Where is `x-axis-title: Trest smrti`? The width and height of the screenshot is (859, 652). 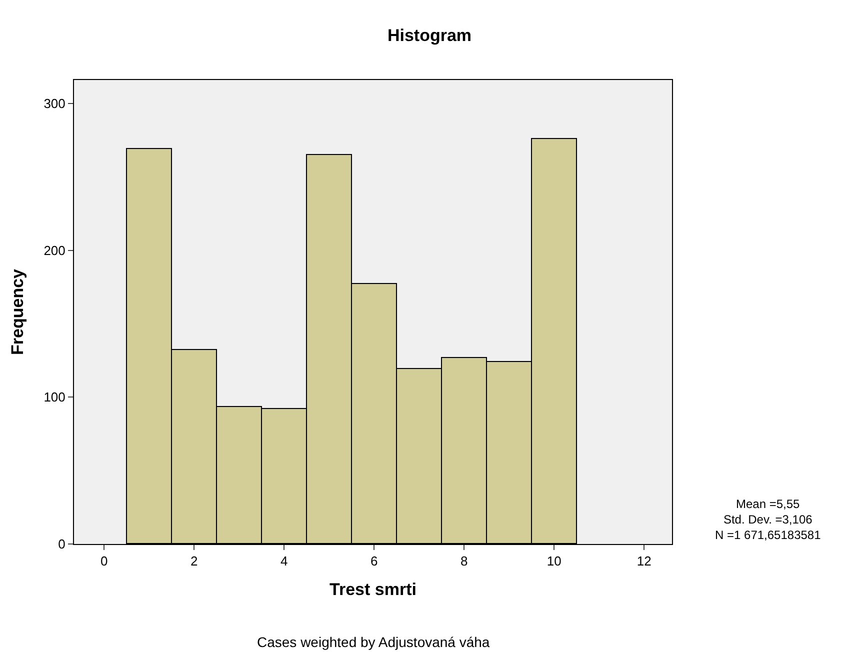 x-axis-title: Trest smrti is located at coordinates (373, 589).